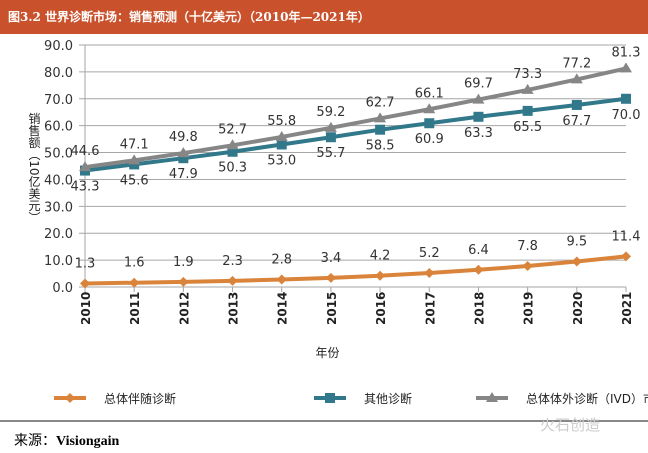 Image resolution: width=648 pixels, height=453 pixels. Describe the element at coordinates (330, 398) in the screenshot. I see `legend-marker-square` at that location.